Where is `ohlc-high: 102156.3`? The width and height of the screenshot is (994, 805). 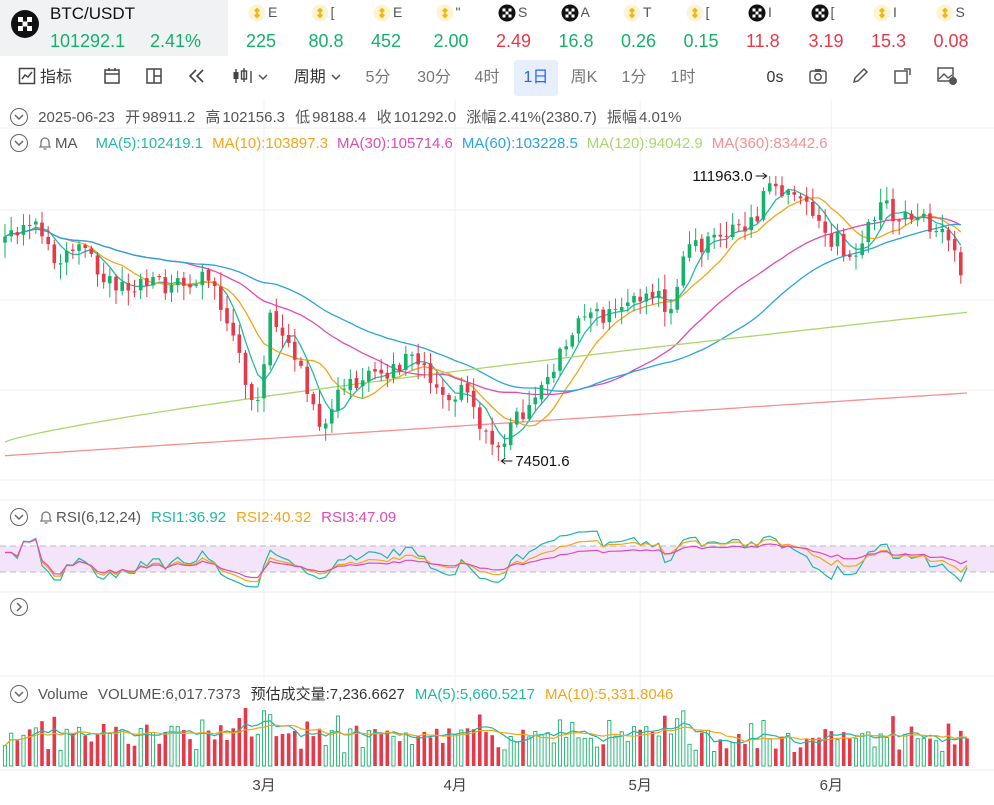
ohlc-high: 102156.3 is located at coordinates (253, 117).